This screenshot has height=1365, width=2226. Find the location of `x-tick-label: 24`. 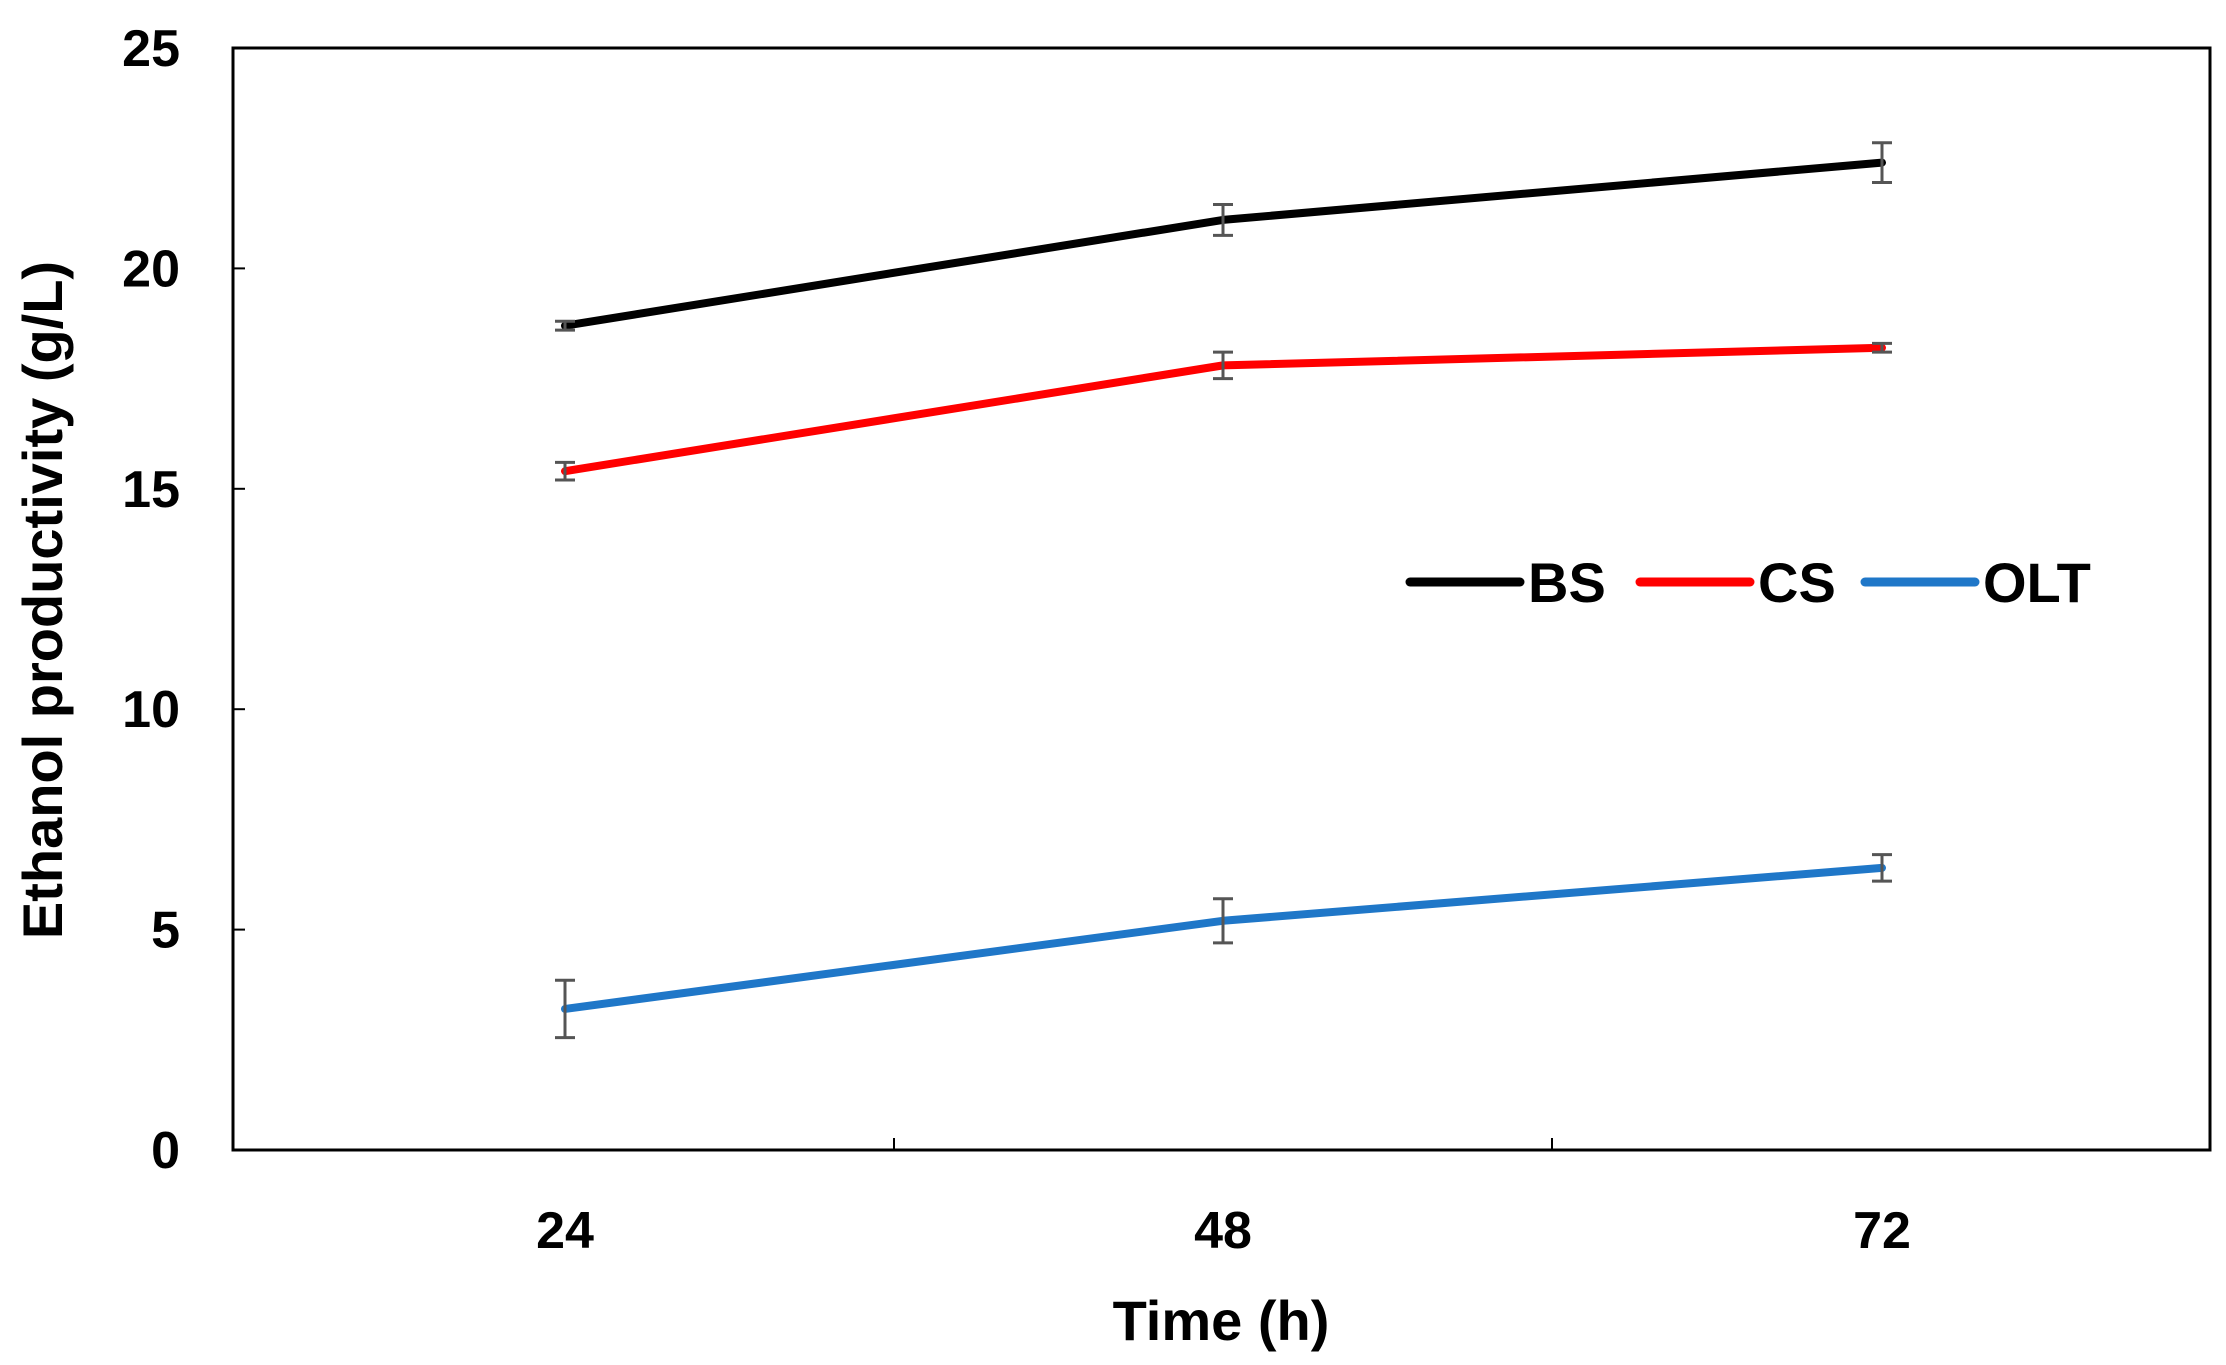

x-tick-label: 24 is located at coordinates (565, 1231).